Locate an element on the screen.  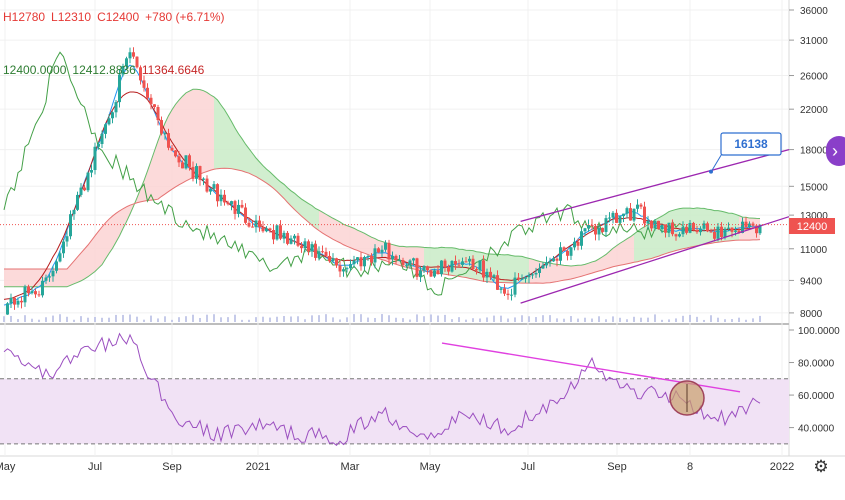
ichimoku-value-2: 12412.8836 is located at coordinates (104, 70).